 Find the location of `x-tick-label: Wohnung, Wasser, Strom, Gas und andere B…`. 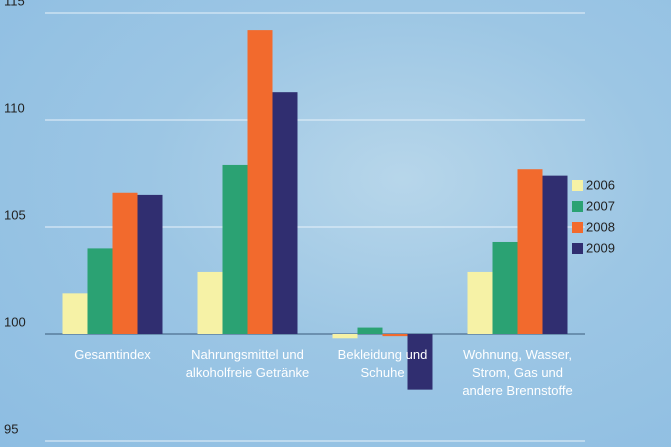

x-tick-label: Wohnung, Wasser, Strom, Gas und andere B… is located at coordinates (517, 372).